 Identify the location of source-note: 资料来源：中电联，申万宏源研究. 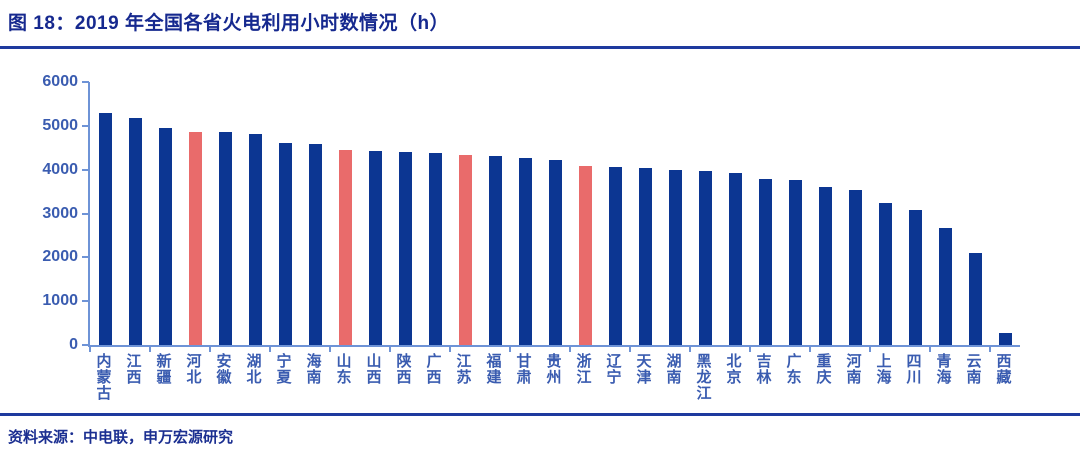
(121, 437).